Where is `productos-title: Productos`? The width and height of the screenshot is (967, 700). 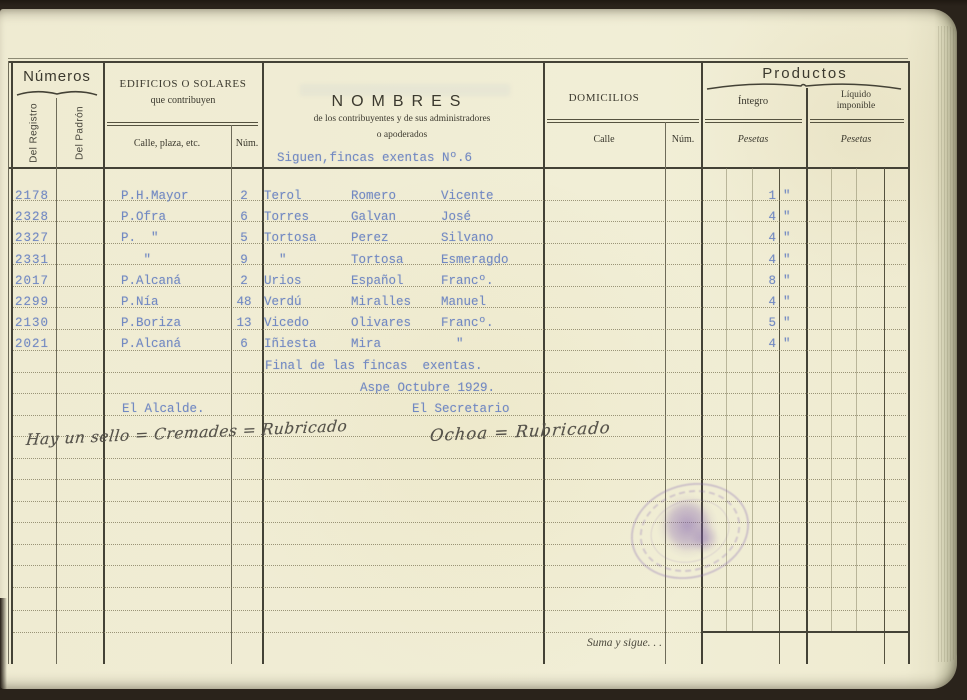 productos-title: Productos is located at coordinates (805, 73).